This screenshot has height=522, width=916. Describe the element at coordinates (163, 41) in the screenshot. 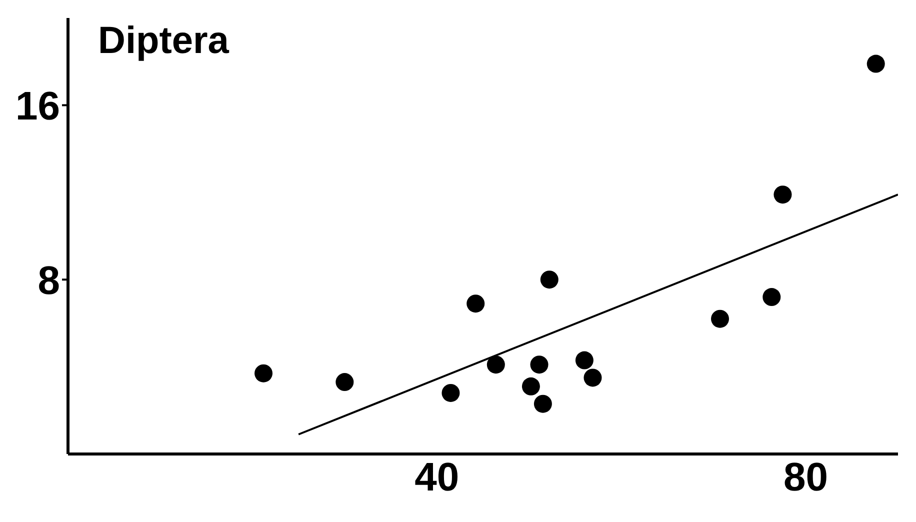

I see `chart-title: Diptera` at that location.